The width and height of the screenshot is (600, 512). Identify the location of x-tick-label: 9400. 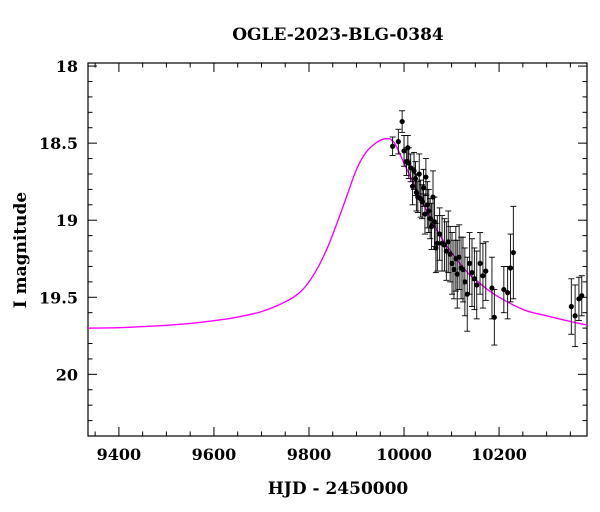
(119, 454).